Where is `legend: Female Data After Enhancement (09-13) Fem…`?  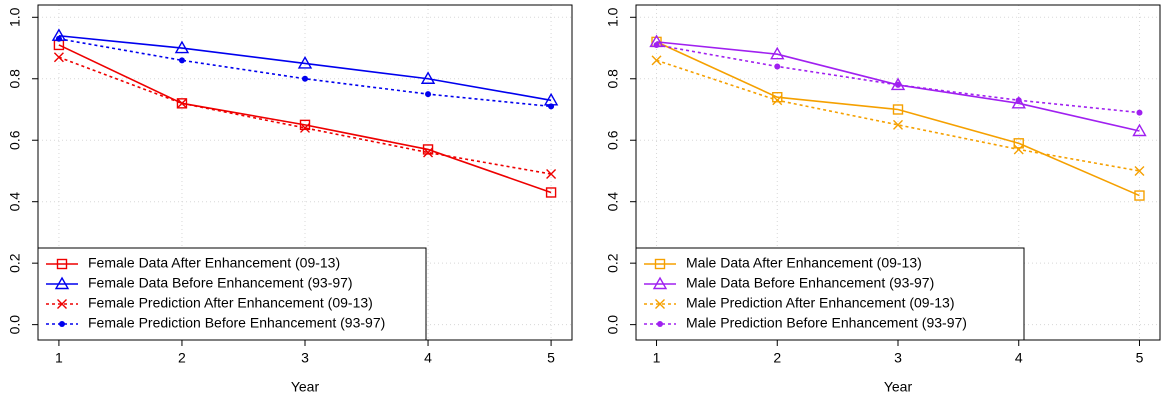
legend: Female Data After Enhancement (09-13) Fem… is located at coordinates (232, 294).